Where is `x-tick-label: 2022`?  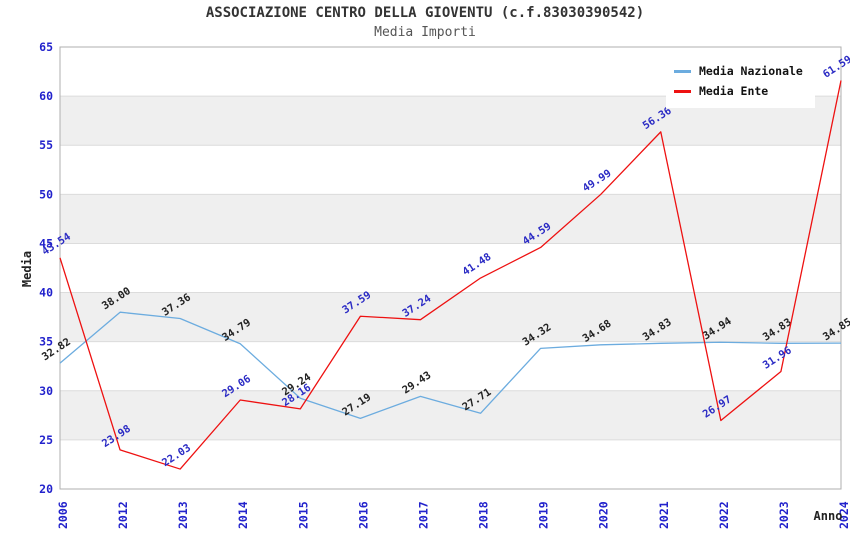
x-tick-label: 2022 is located at coordinates (724, 515).